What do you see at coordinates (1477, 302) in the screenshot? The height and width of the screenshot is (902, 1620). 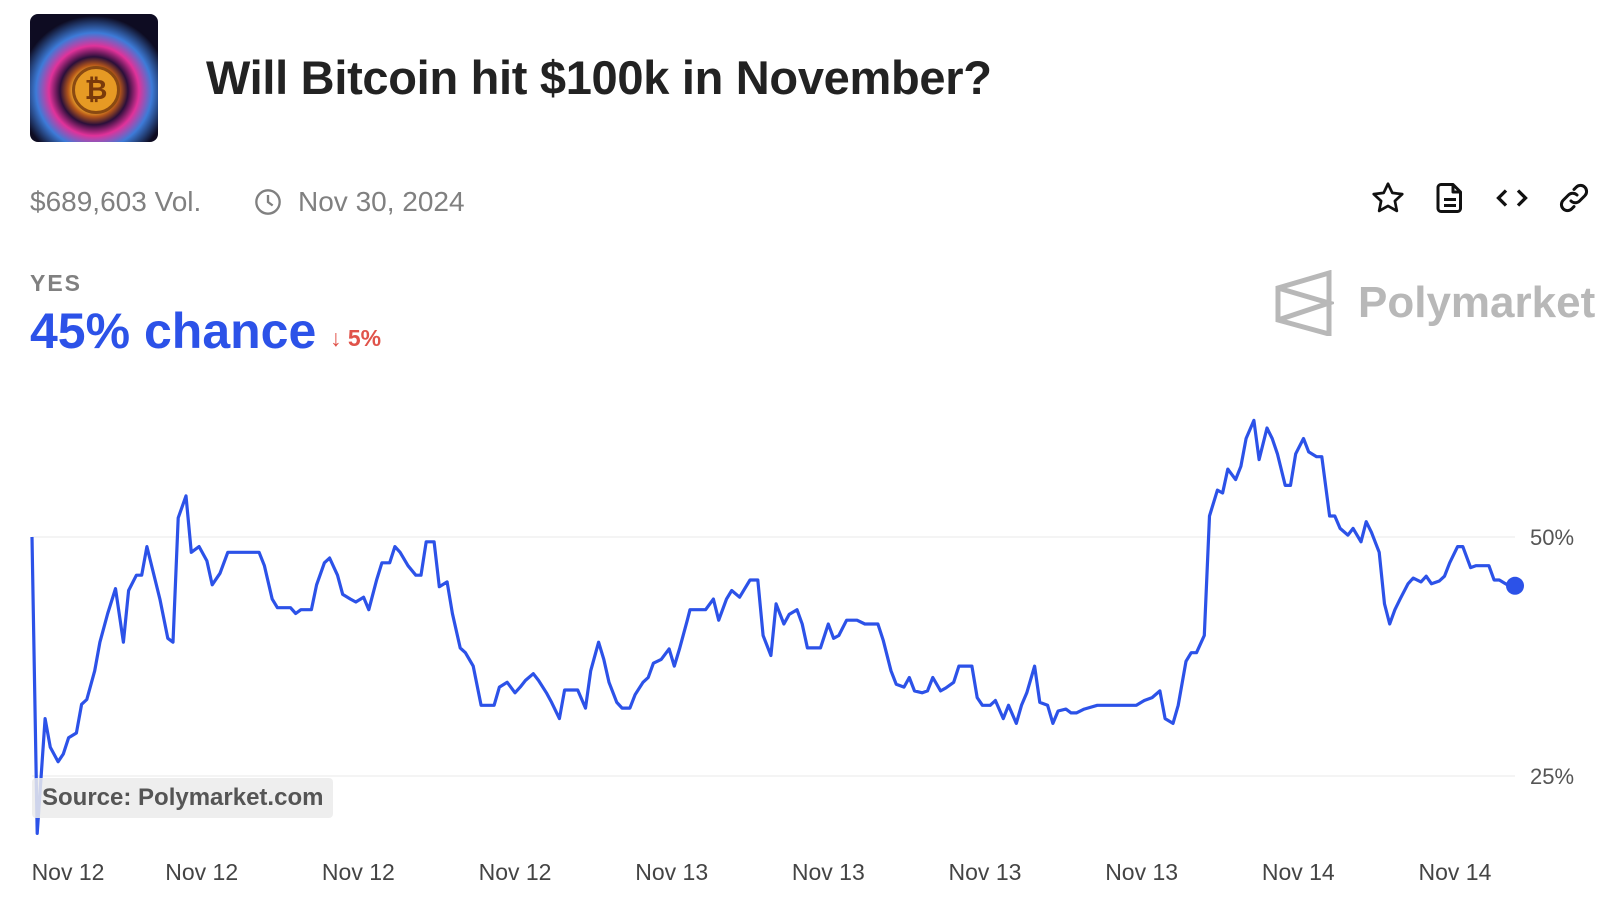 I see `brand-watermark: Polymarket` at bounding box center [1477, 302].